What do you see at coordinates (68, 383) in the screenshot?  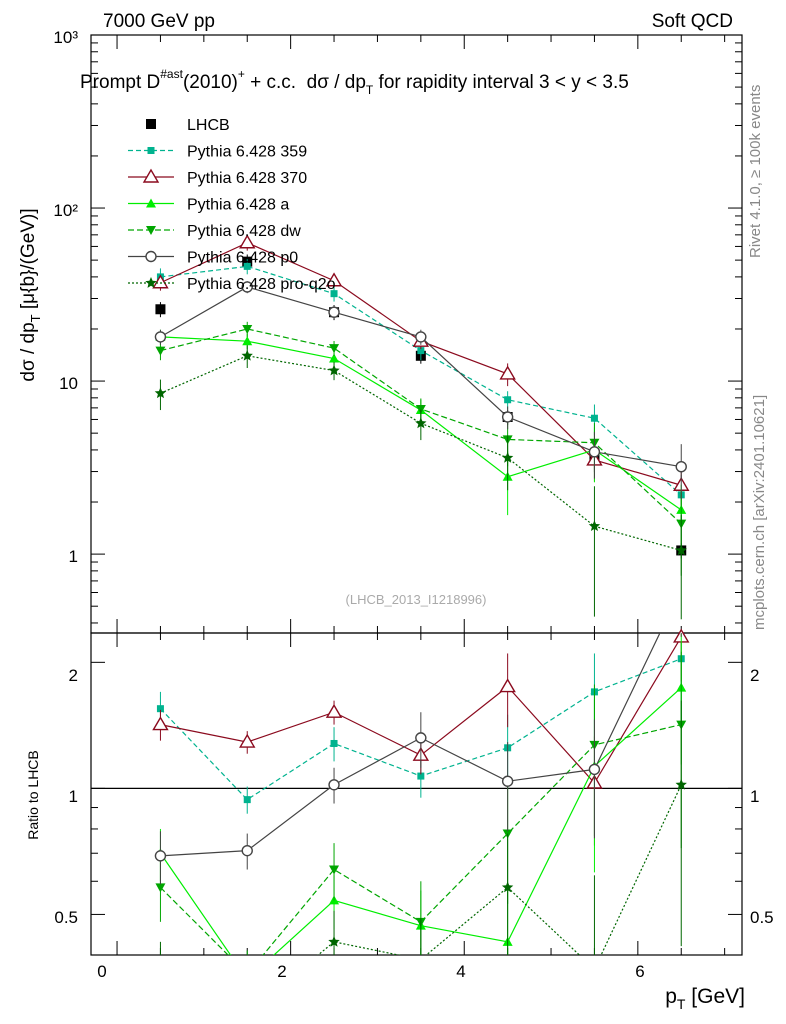 I see `y-tick-label: 10` at bounding box center [68, 383].